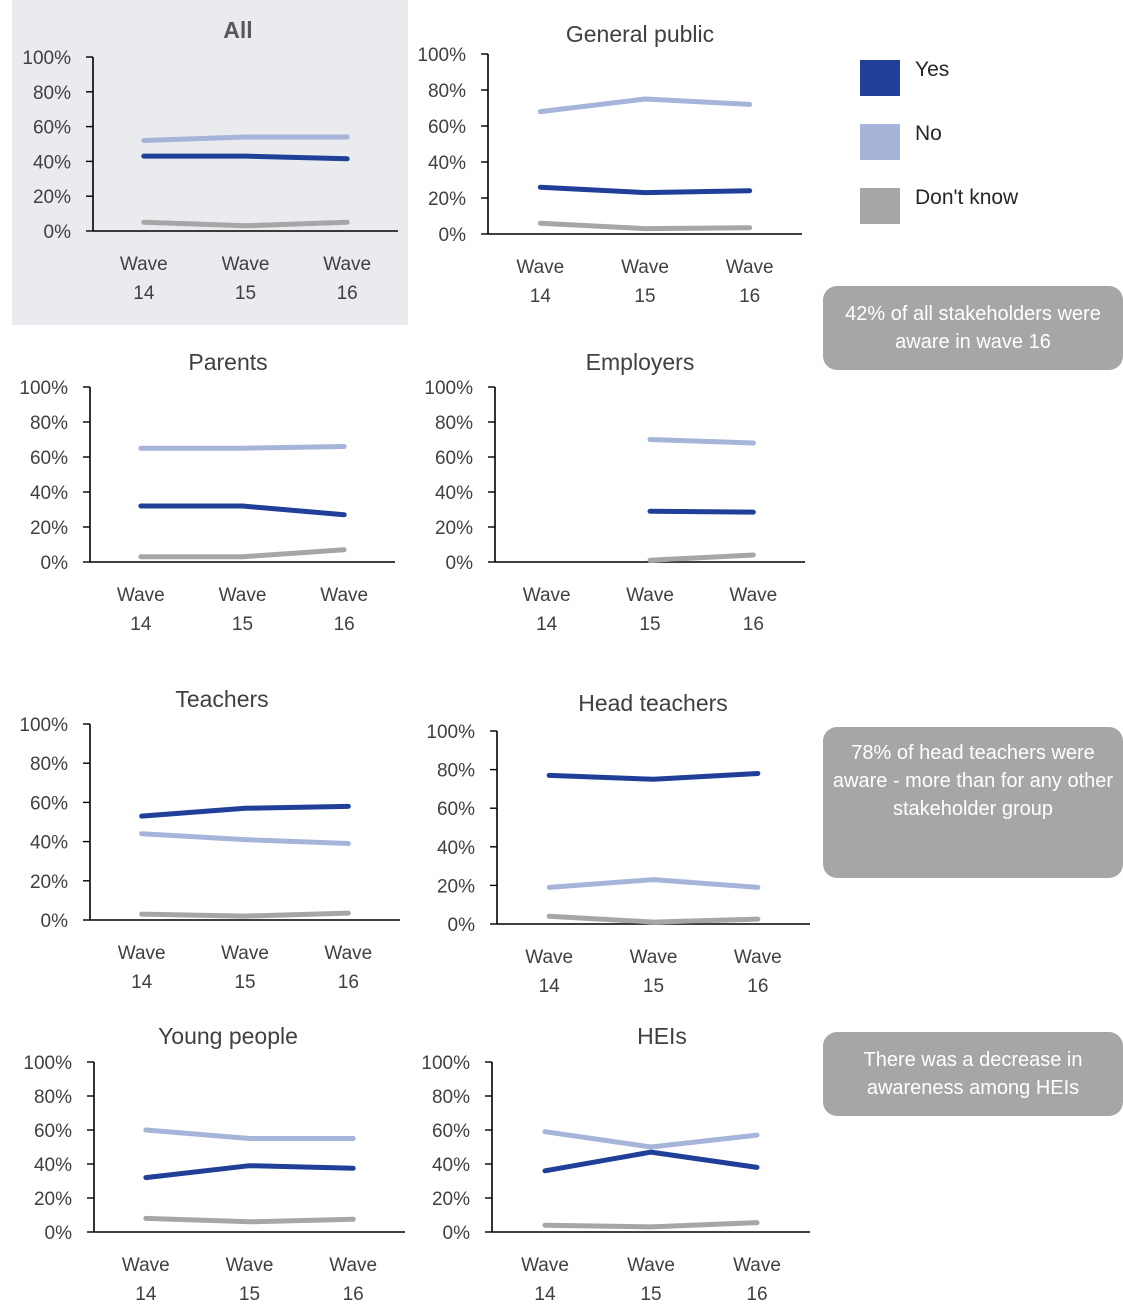  I want to click on legend-item-no: No, so click(980, 146).